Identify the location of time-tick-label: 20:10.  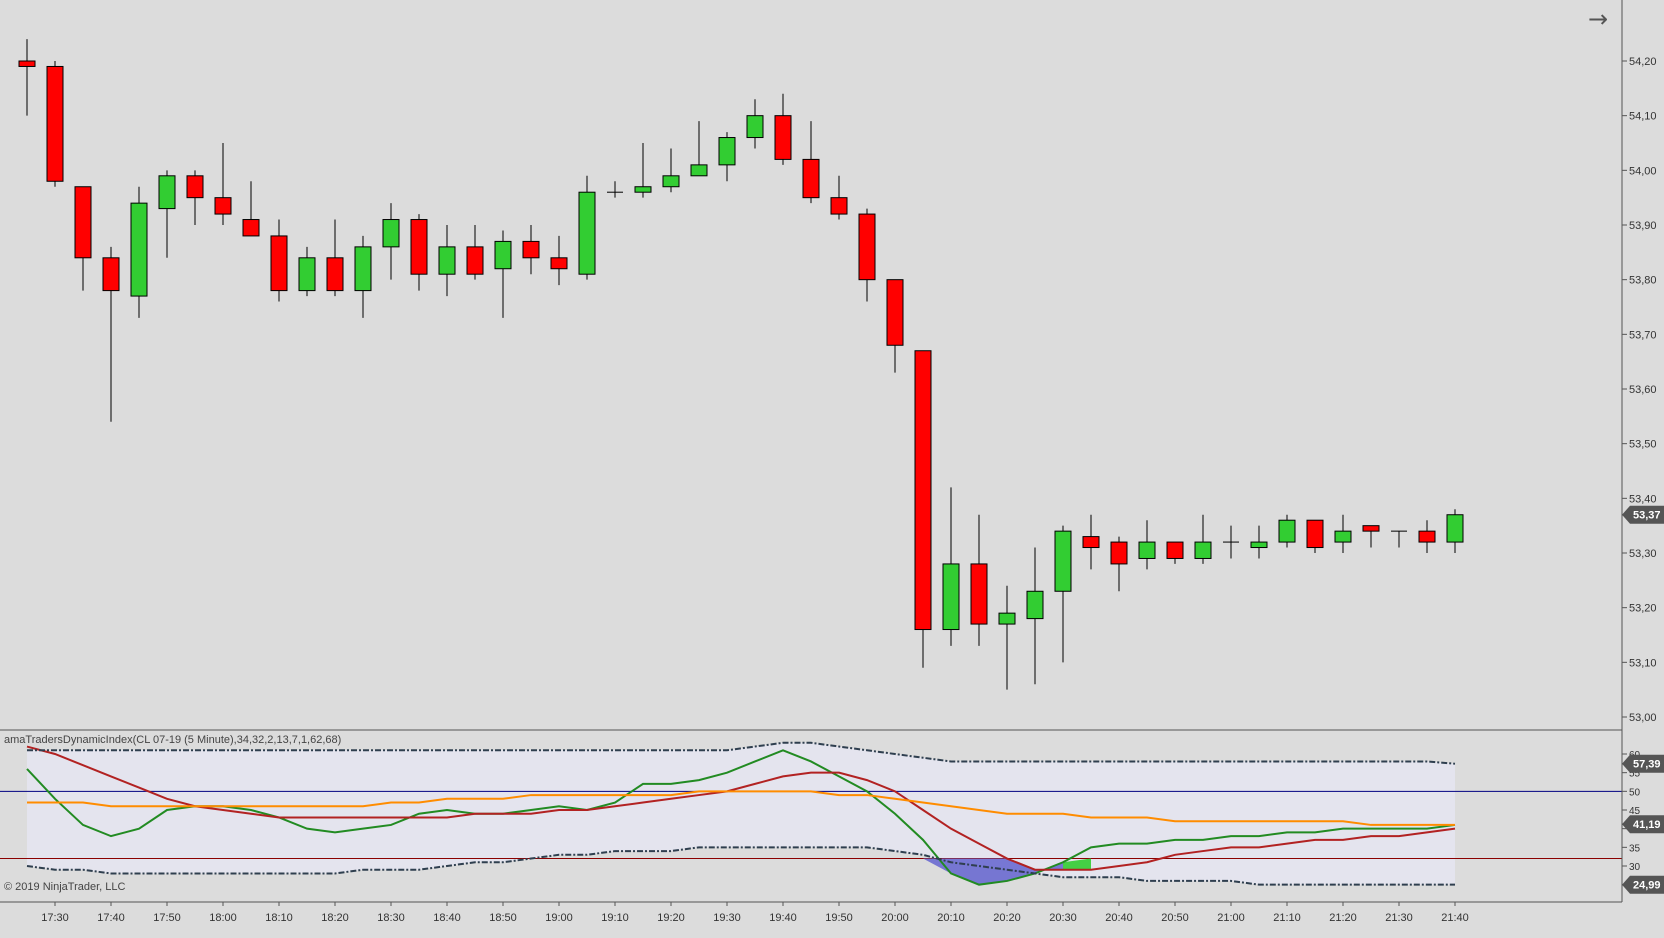
(951, 918).